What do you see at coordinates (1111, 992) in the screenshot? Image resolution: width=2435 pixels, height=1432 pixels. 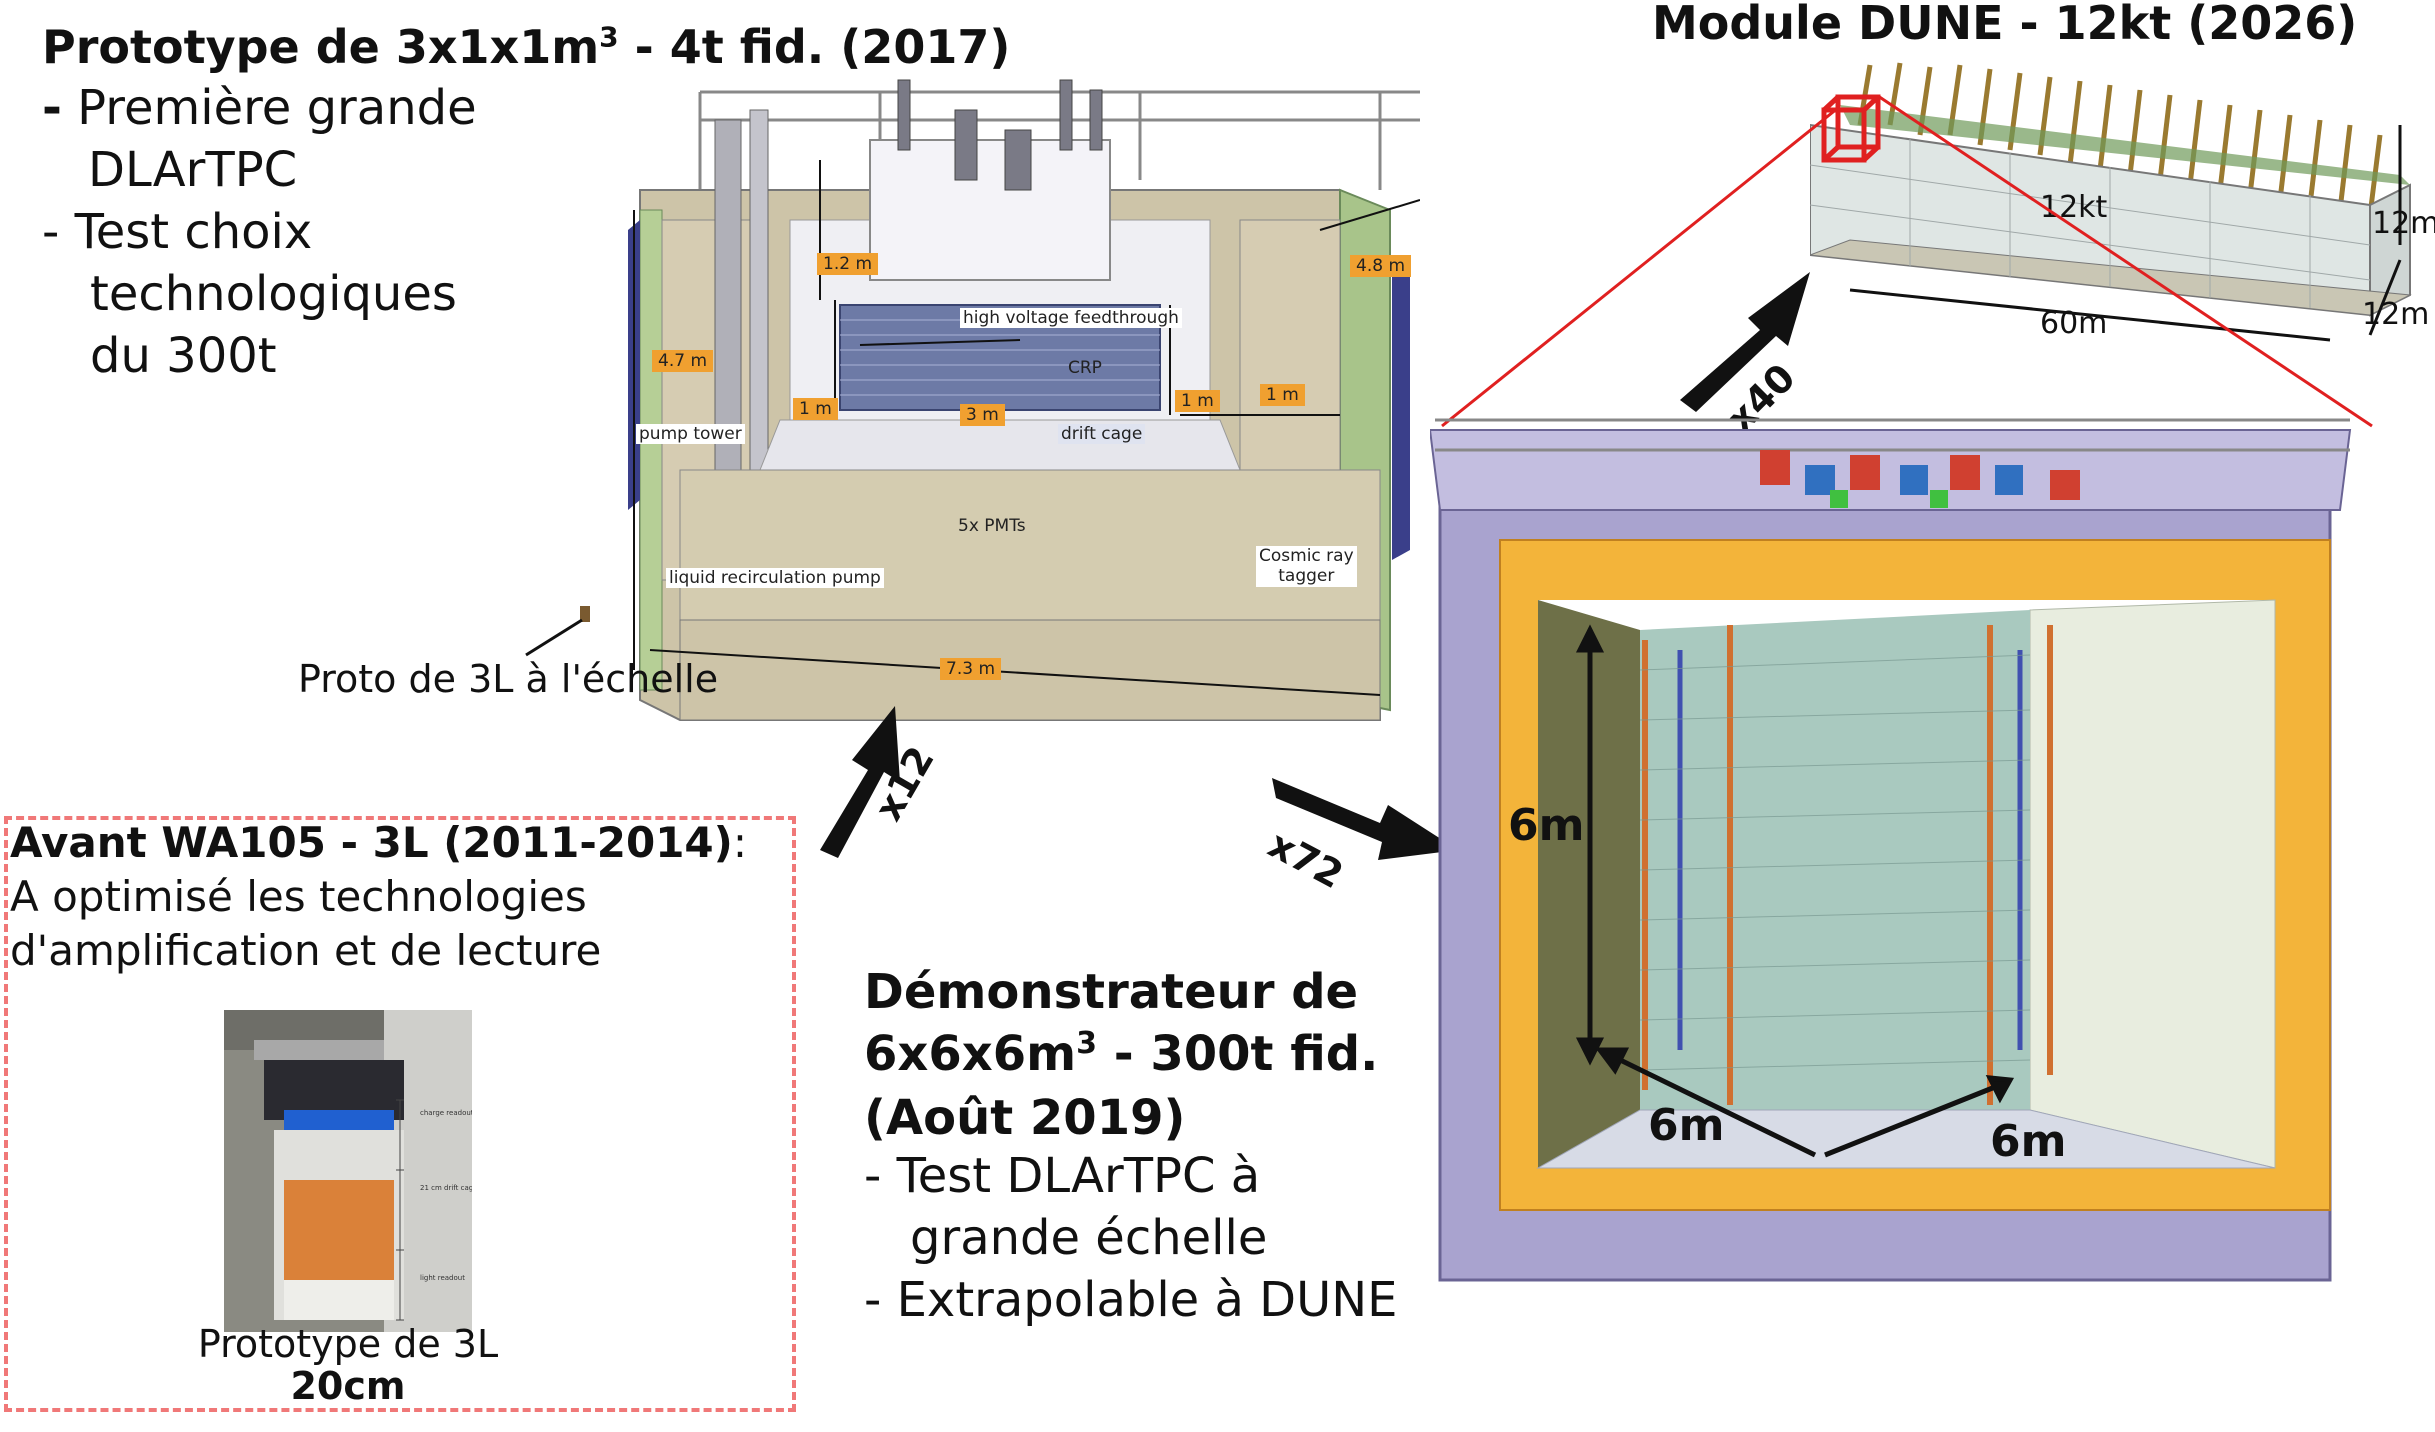 I see `demo-title-line1: Démonstrateur de` at bounding box center [1111, 992].